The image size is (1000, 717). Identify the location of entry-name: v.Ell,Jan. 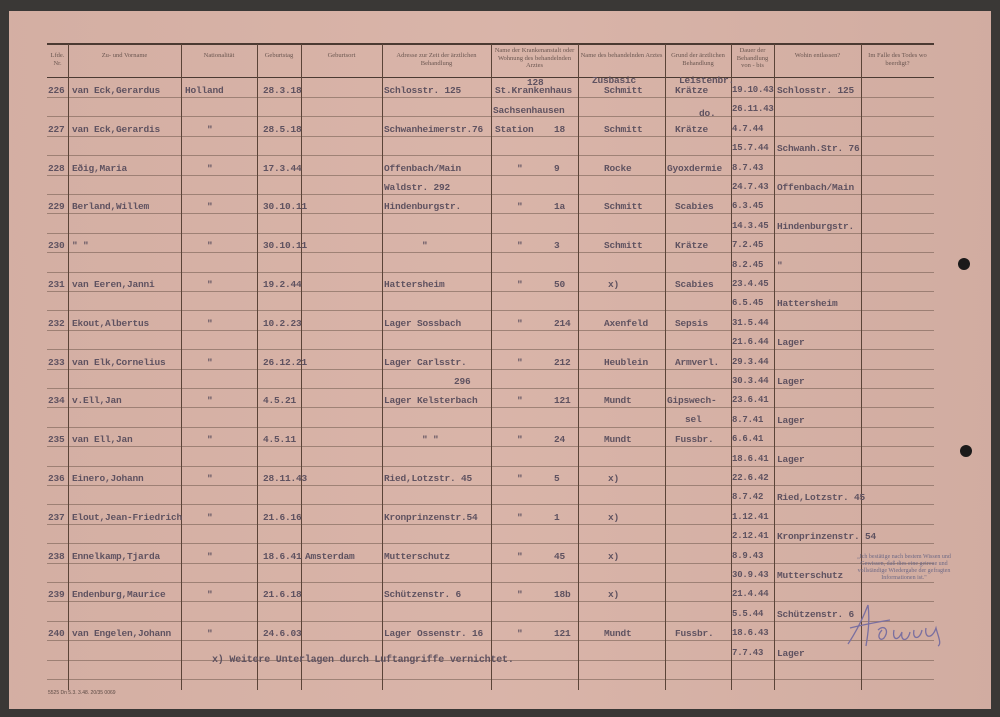
(97, 401).